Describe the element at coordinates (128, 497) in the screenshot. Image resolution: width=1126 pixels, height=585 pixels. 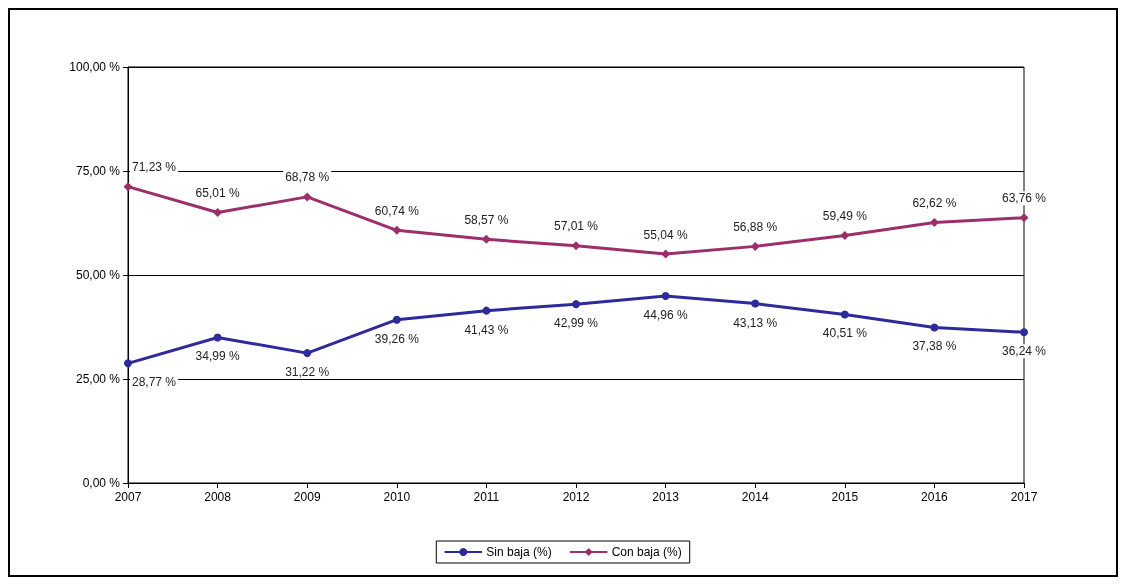
I see `x-tick-label: 2007` at that location.